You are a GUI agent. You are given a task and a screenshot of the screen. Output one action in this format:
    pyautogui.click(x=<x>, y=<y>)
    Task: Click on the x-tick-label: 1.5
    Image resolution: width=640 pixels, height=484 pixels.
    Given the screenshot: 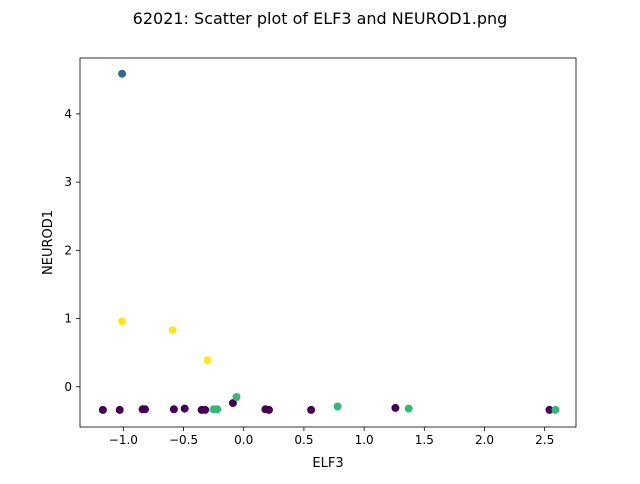 What is the action you would take?
    pyautogui.click(x=424, y=440)
    